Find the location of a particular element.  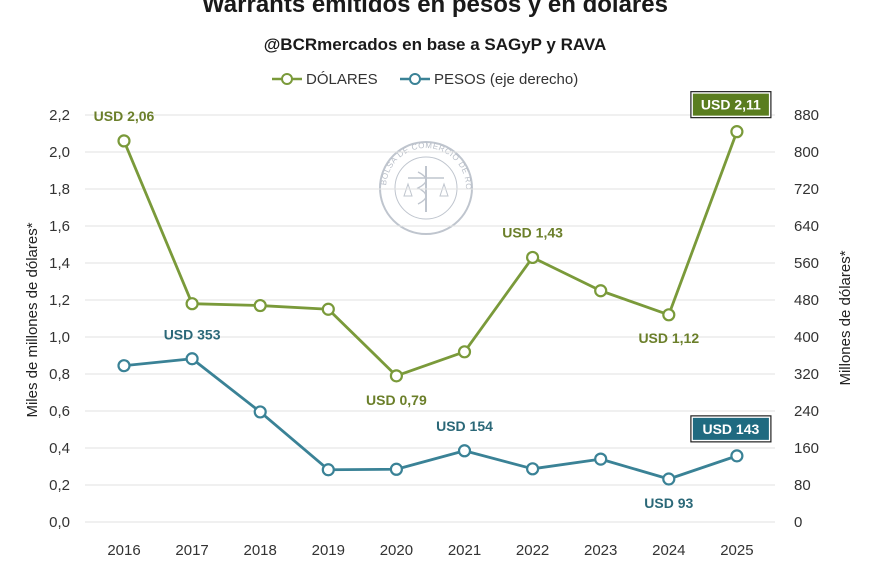

x-tick-label: 2016 is located at coordinates (123, 550).